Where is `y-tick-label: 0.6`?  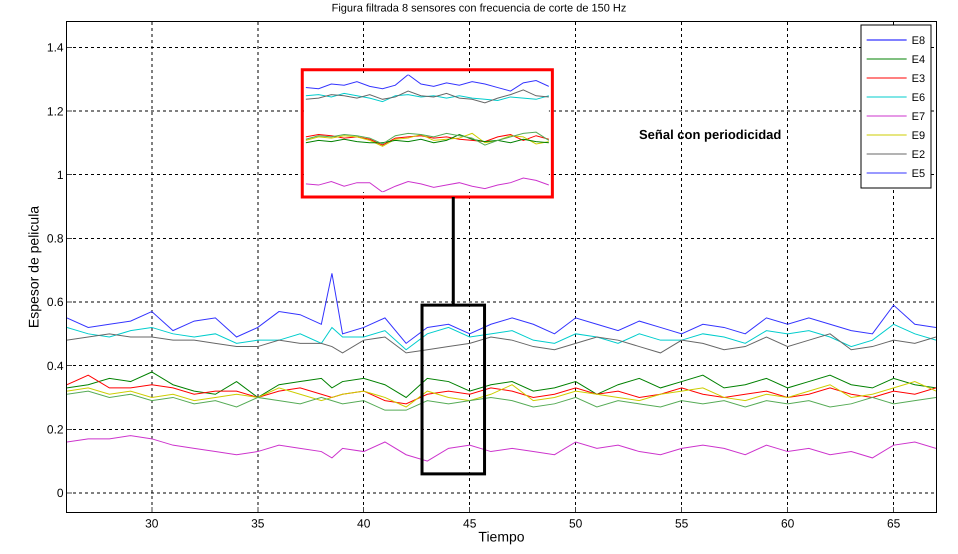
y-tick-label: 0.6 is located at coordinates (55, 302).